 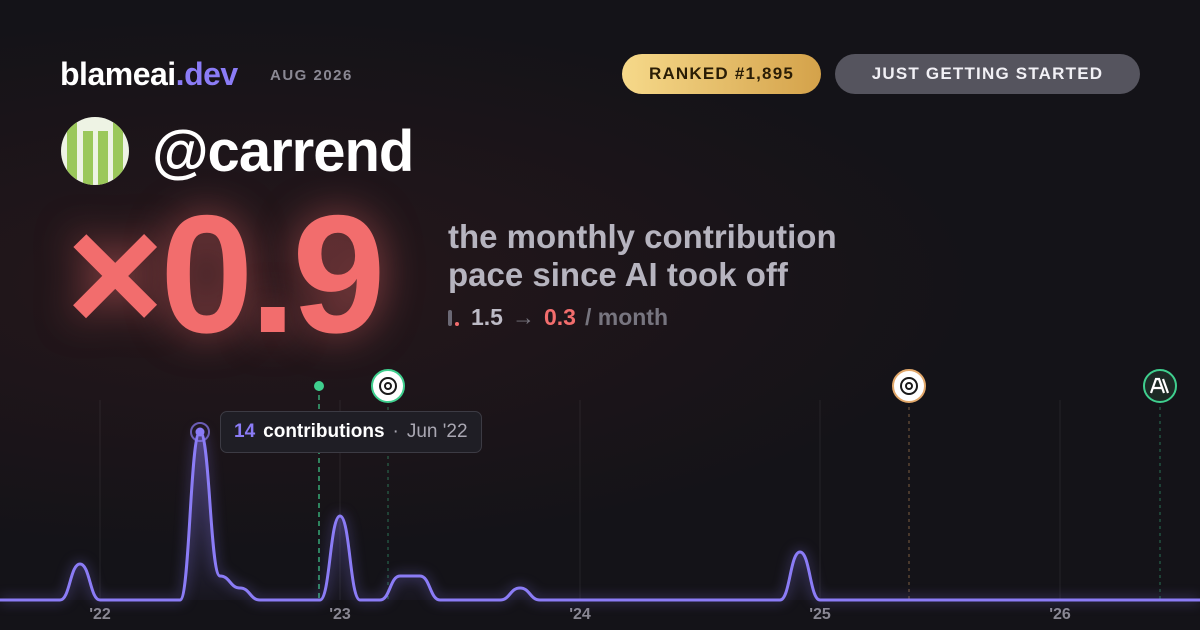 I want to click on brand: blameai.dev, so click(x=149, y=74).